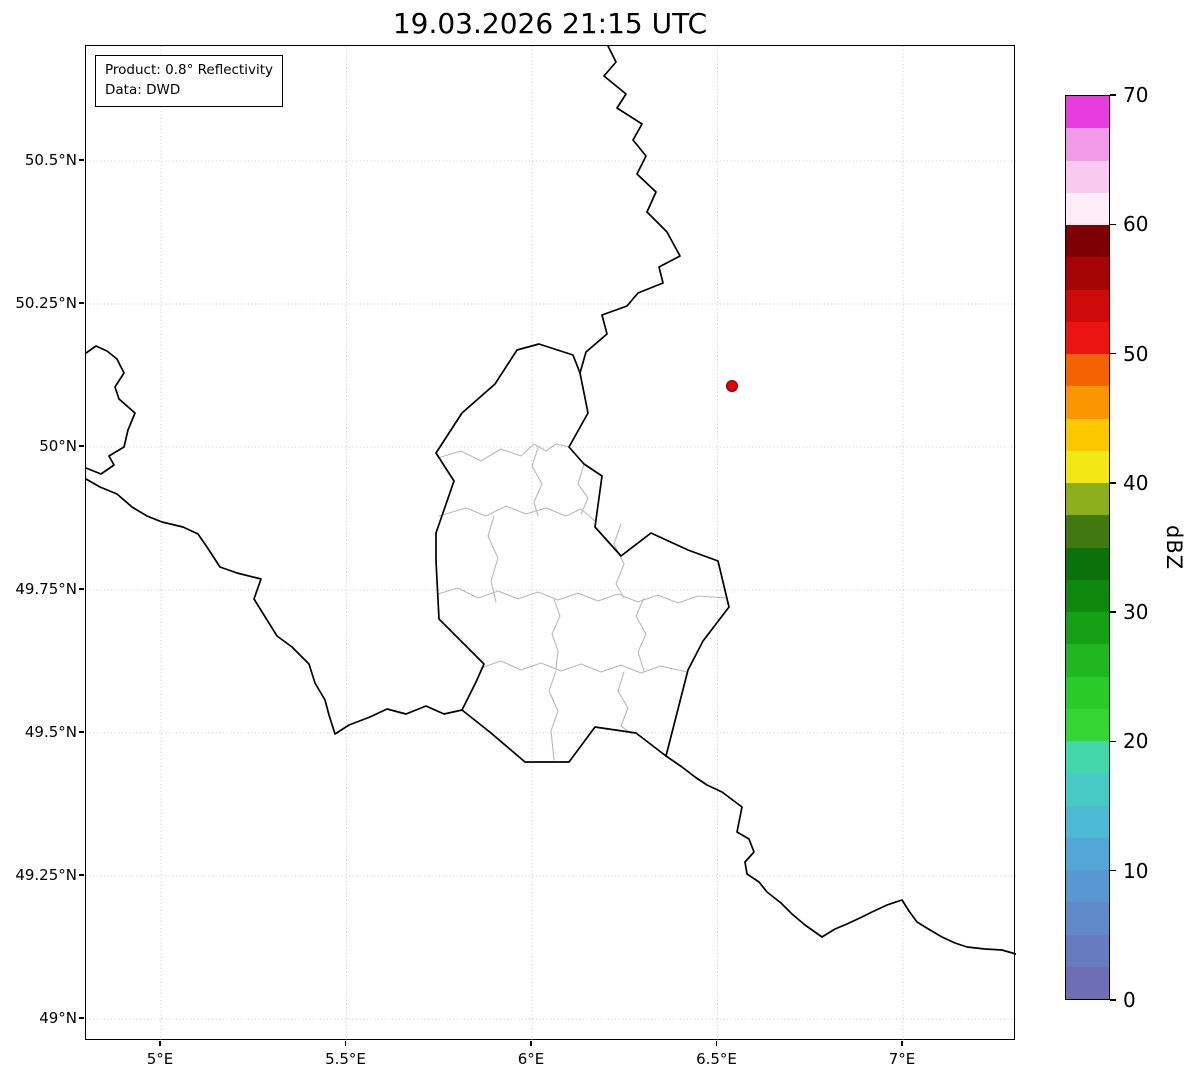 The image size is (1202, 1081). Describe the element at coordinates (840, 855) in the screenshot. I see `border-france-germany` at that location.